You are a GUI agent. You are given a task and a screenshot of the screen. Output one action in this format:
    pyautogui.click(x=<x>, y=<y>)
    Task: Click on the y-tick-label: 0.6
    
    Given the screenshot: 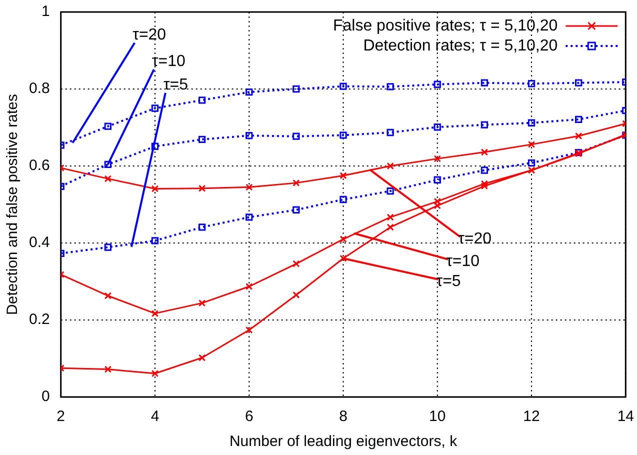 What is the action you would take?
    pyautogui.click(x=39, y=165)
    